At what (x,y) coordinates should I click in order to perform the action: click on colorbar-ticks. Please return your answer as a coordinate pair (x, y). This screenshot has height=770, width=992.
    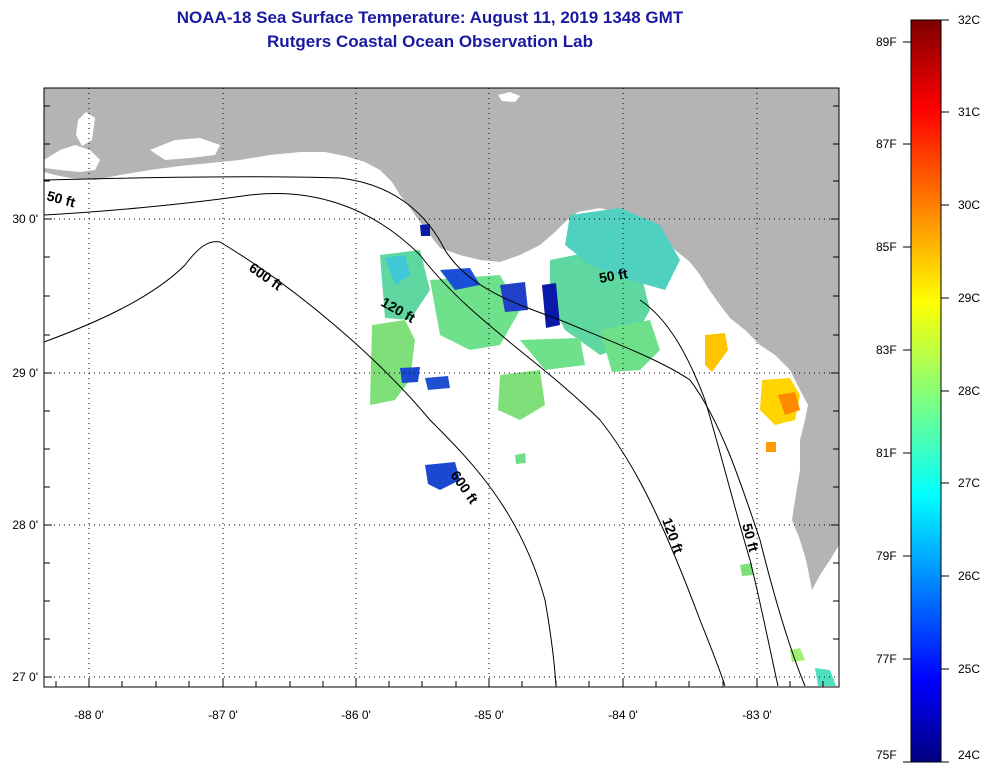
    Looking at the image, I should click on (926, 391).